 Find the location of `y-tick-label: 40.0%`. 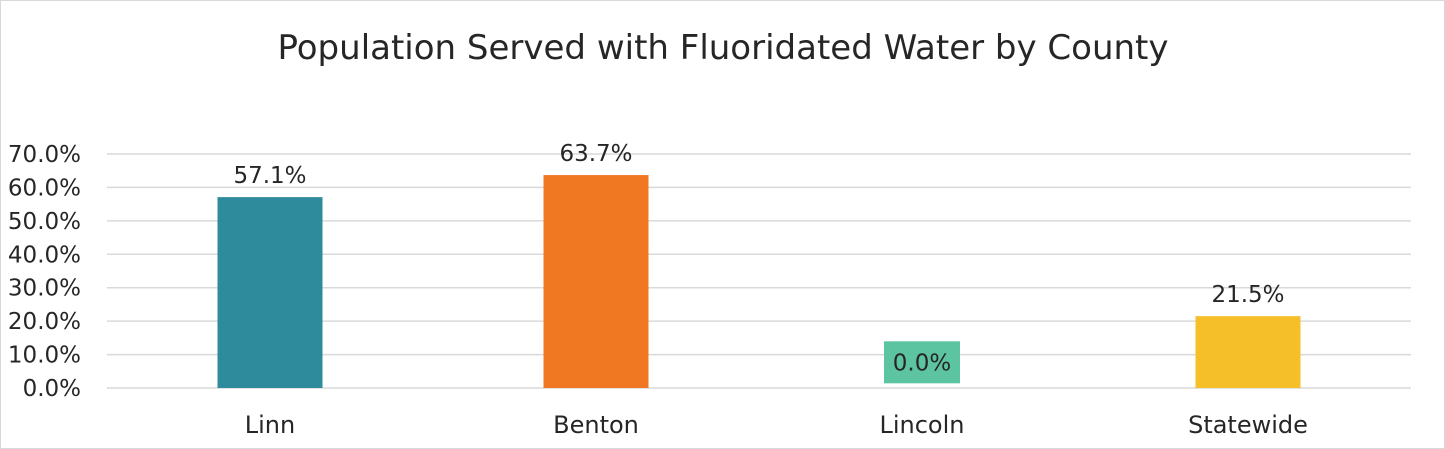

y-tick-label: 40.0% is located at coordinates (44, 255).